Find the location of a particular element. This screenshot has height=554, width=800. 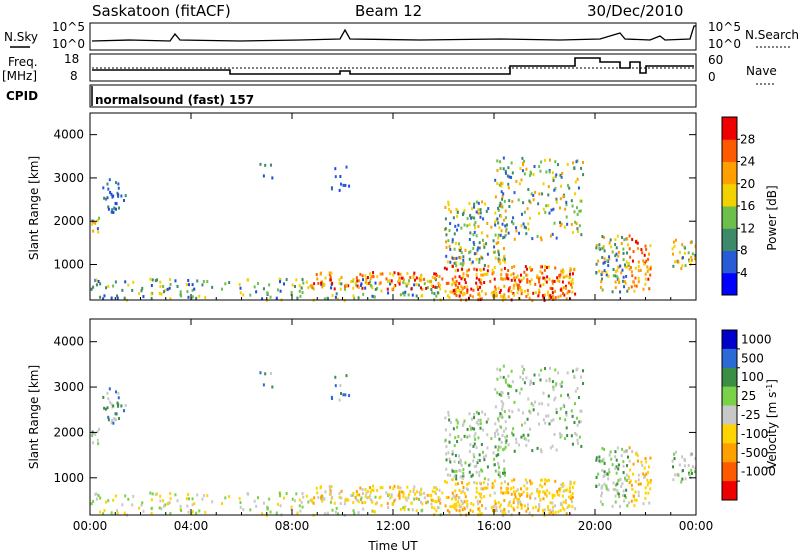

colorbar-segment is located at coordinates (729, 217).